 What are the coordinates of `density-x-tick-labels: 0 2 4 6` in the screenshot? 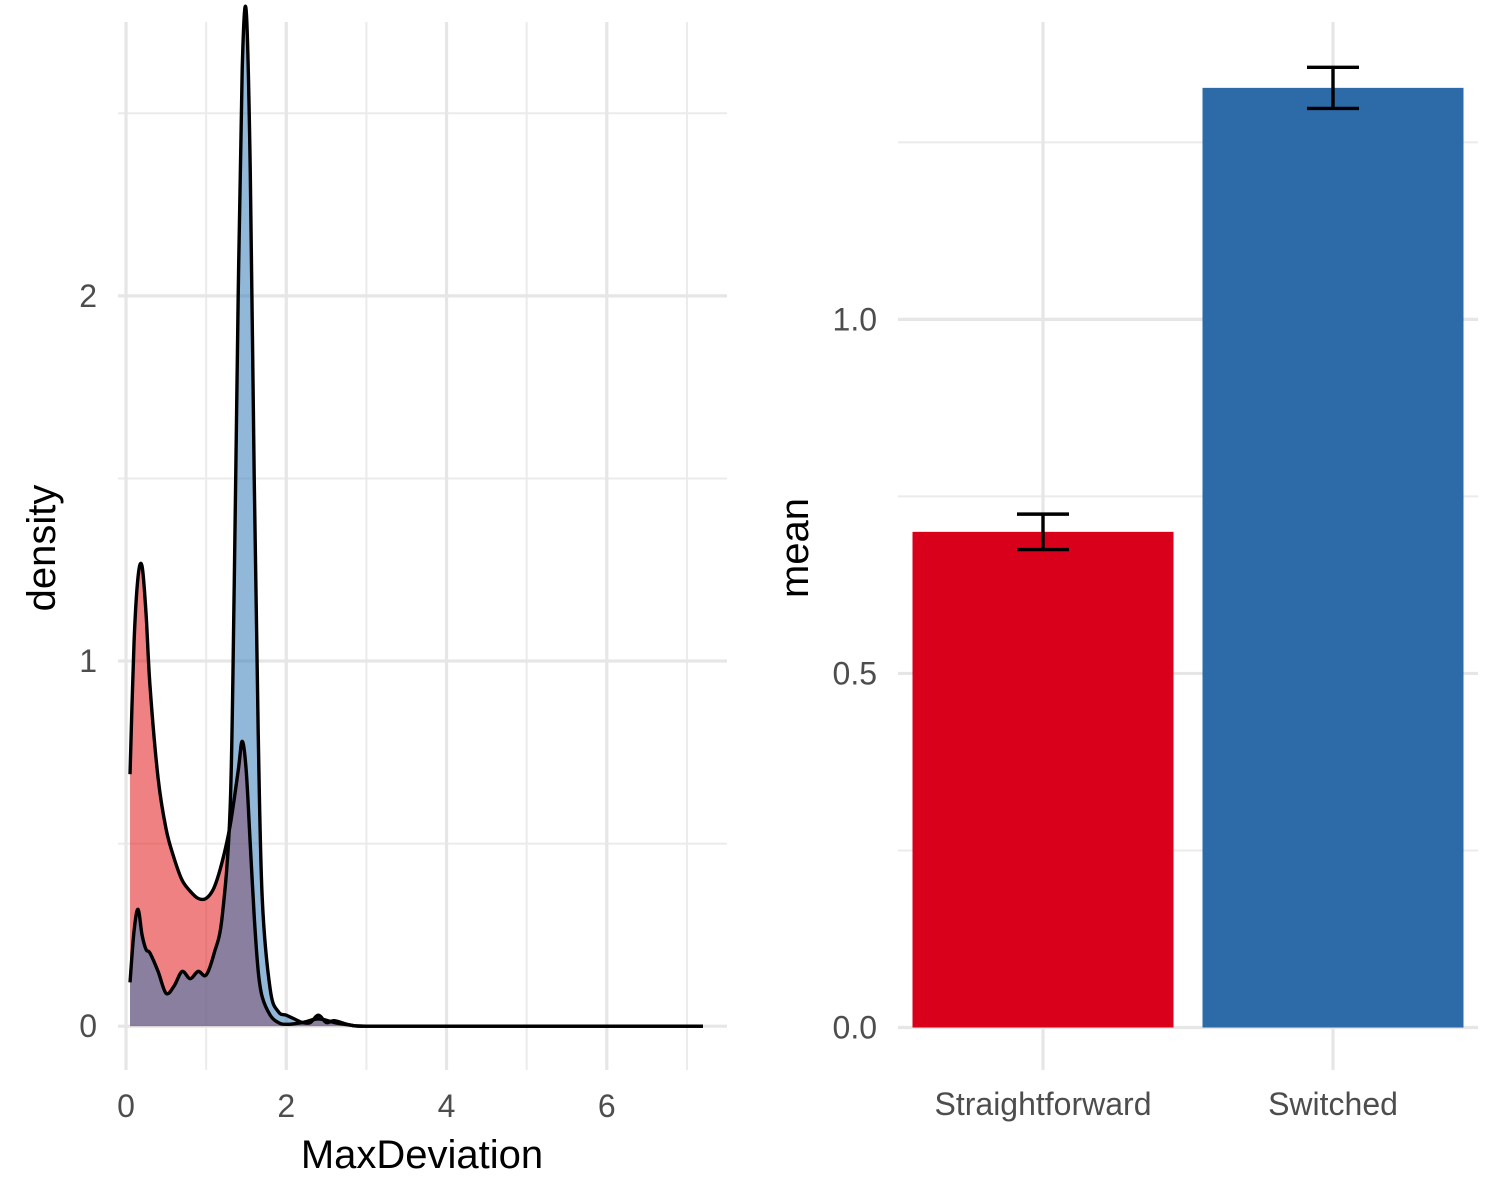 It's located at (366, 1106).